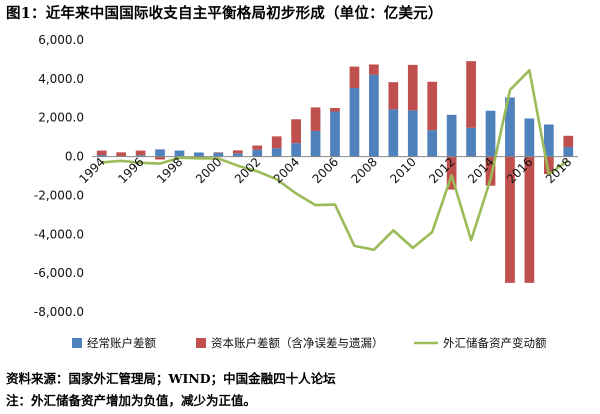 This screenshot has height=414, width=600. Describe the element at coordinates (169, 170) in the screenshot. I see `x-tick-label: 1998` at that location.